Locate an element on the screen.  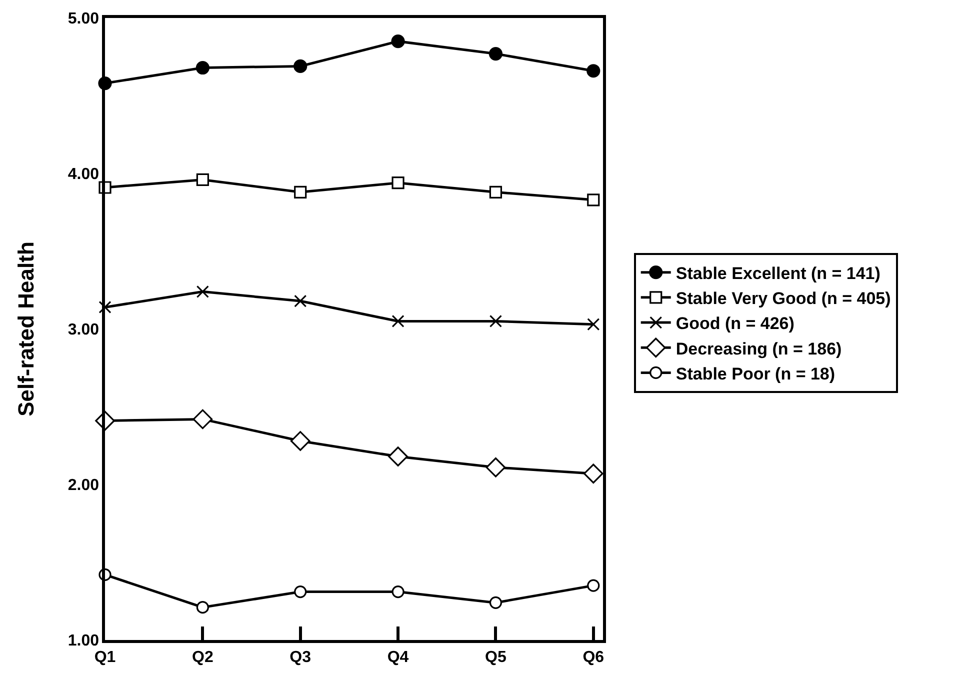
x-tick-label: Q5 is located at coordinates (495, 657).